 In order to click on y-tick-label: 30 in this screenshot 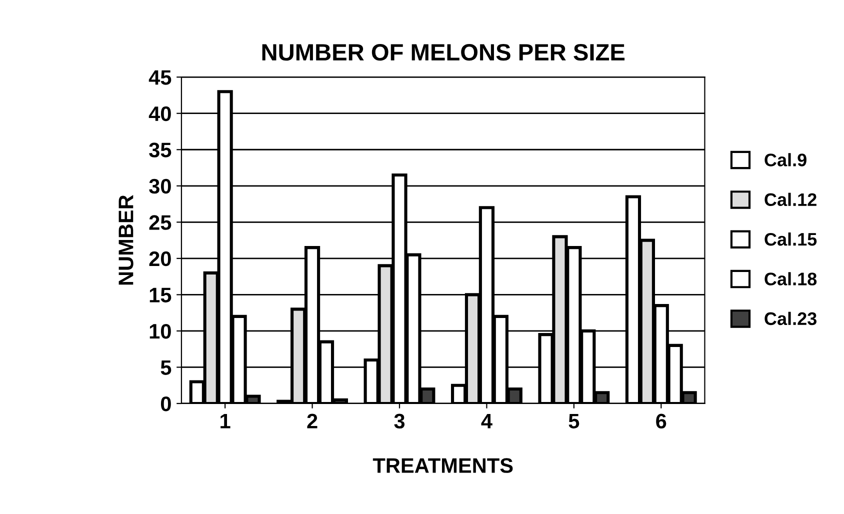, I will do `click(160, 186)`.